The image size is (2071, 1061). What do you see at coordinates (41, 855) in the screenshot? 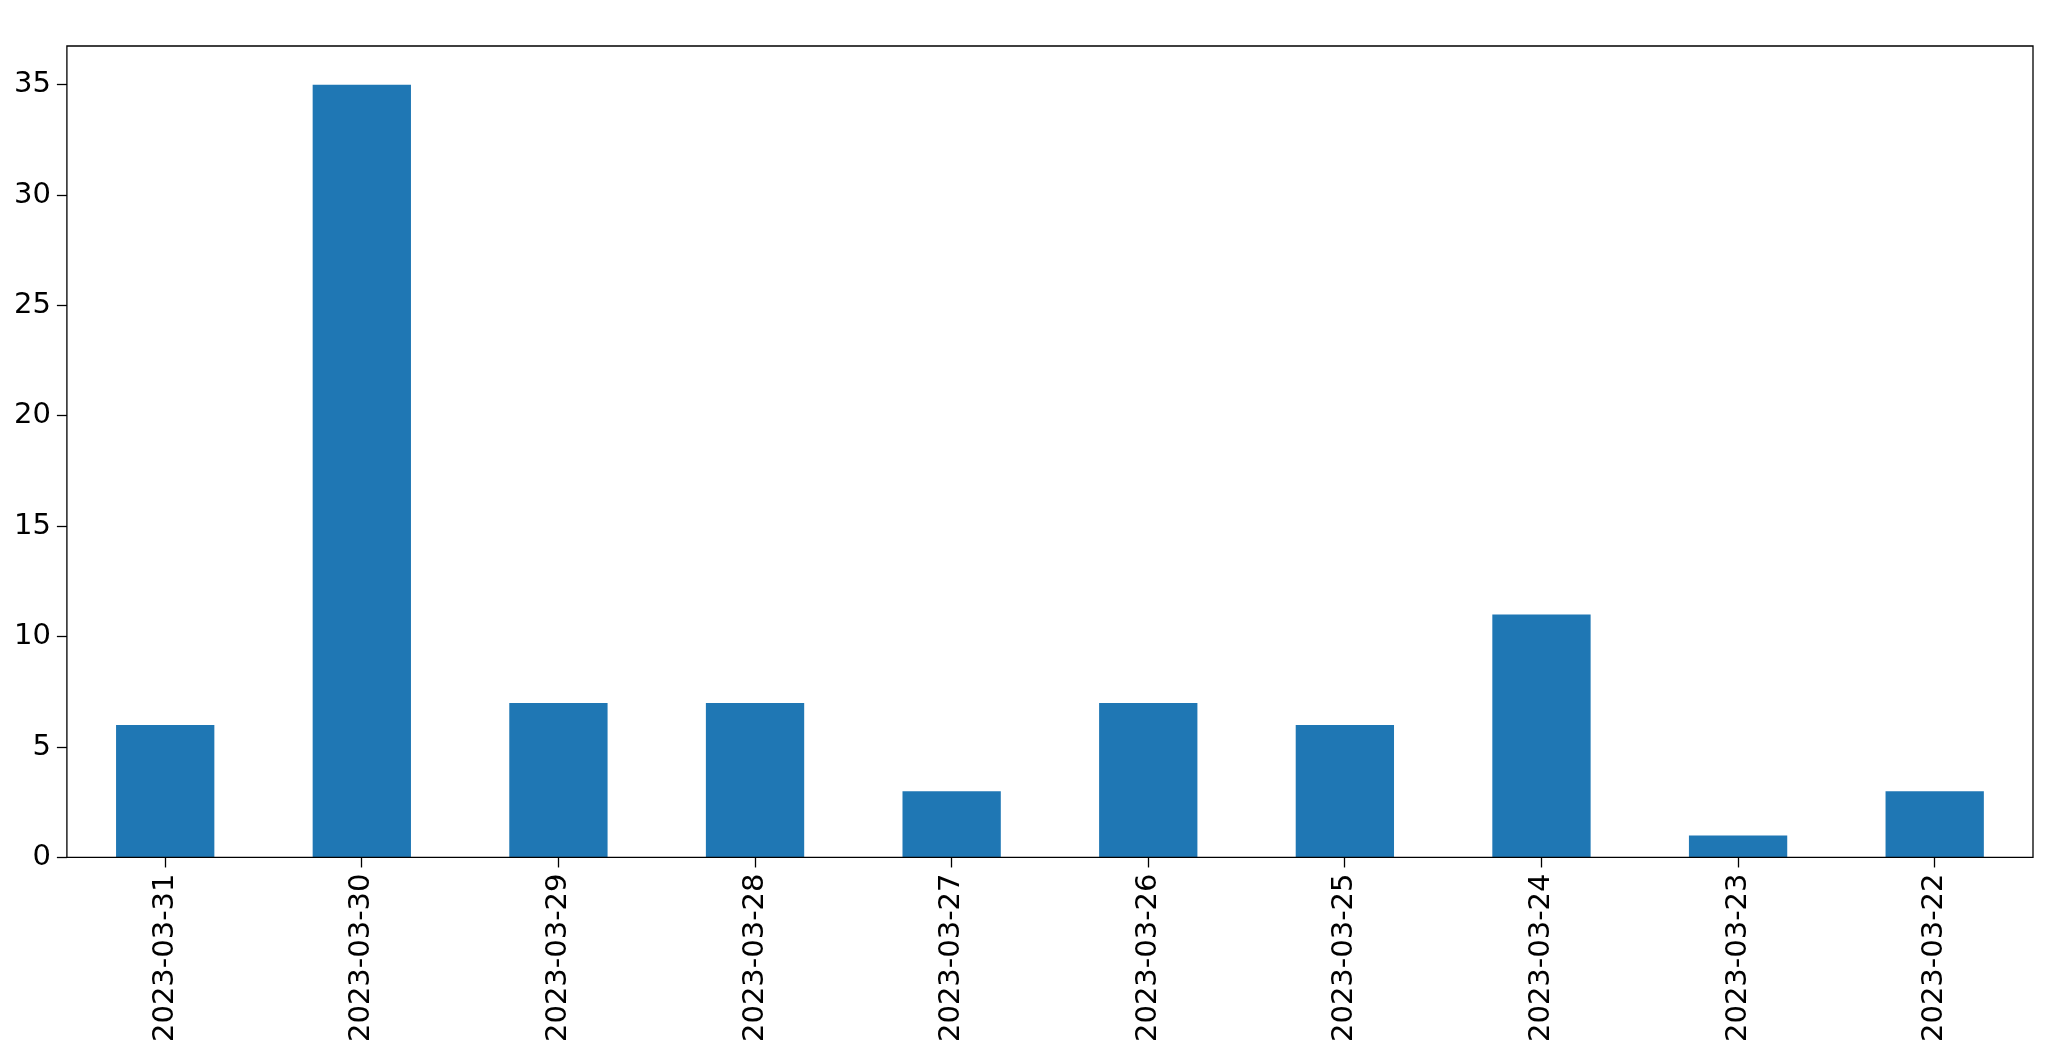
I see `y-tick-label: 0` at bounding box center [41, 855].